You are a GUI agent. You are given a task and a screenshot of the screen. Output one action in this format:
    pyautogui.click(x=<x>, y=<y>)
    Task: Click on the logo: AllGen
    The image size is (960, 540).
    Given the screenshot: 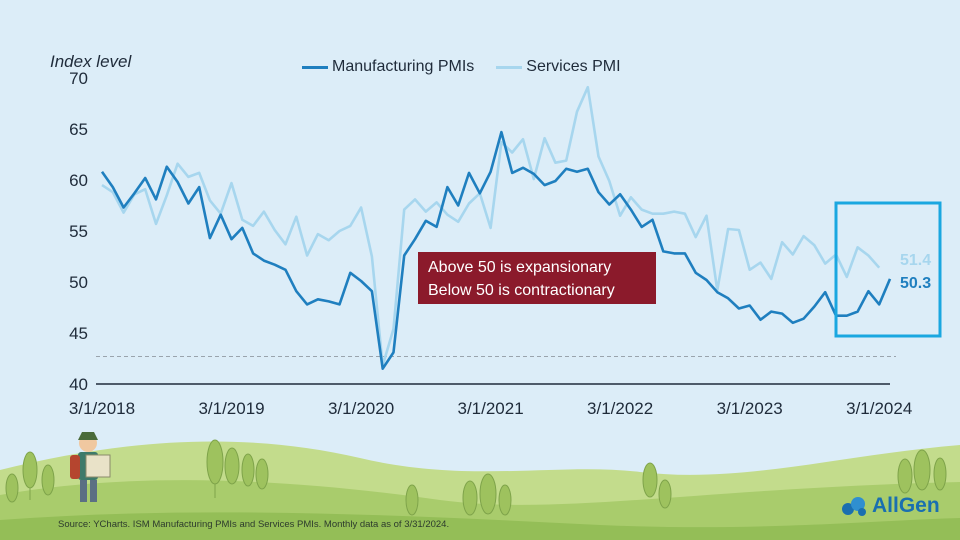 What is the action you would take?
    pyautogui.click(x=890, y=506)
    